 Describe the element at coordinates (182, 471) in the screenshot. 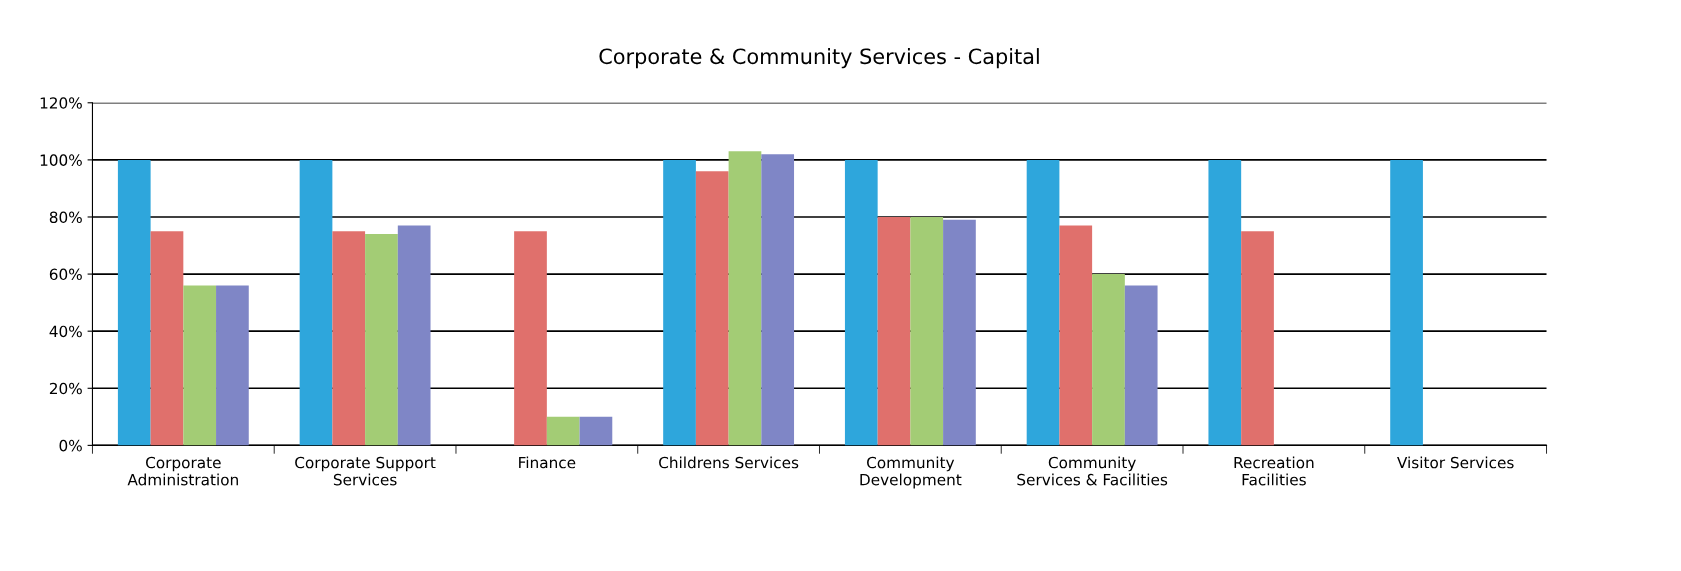

I see `x-tick-label: Corporate Administration` at that location.